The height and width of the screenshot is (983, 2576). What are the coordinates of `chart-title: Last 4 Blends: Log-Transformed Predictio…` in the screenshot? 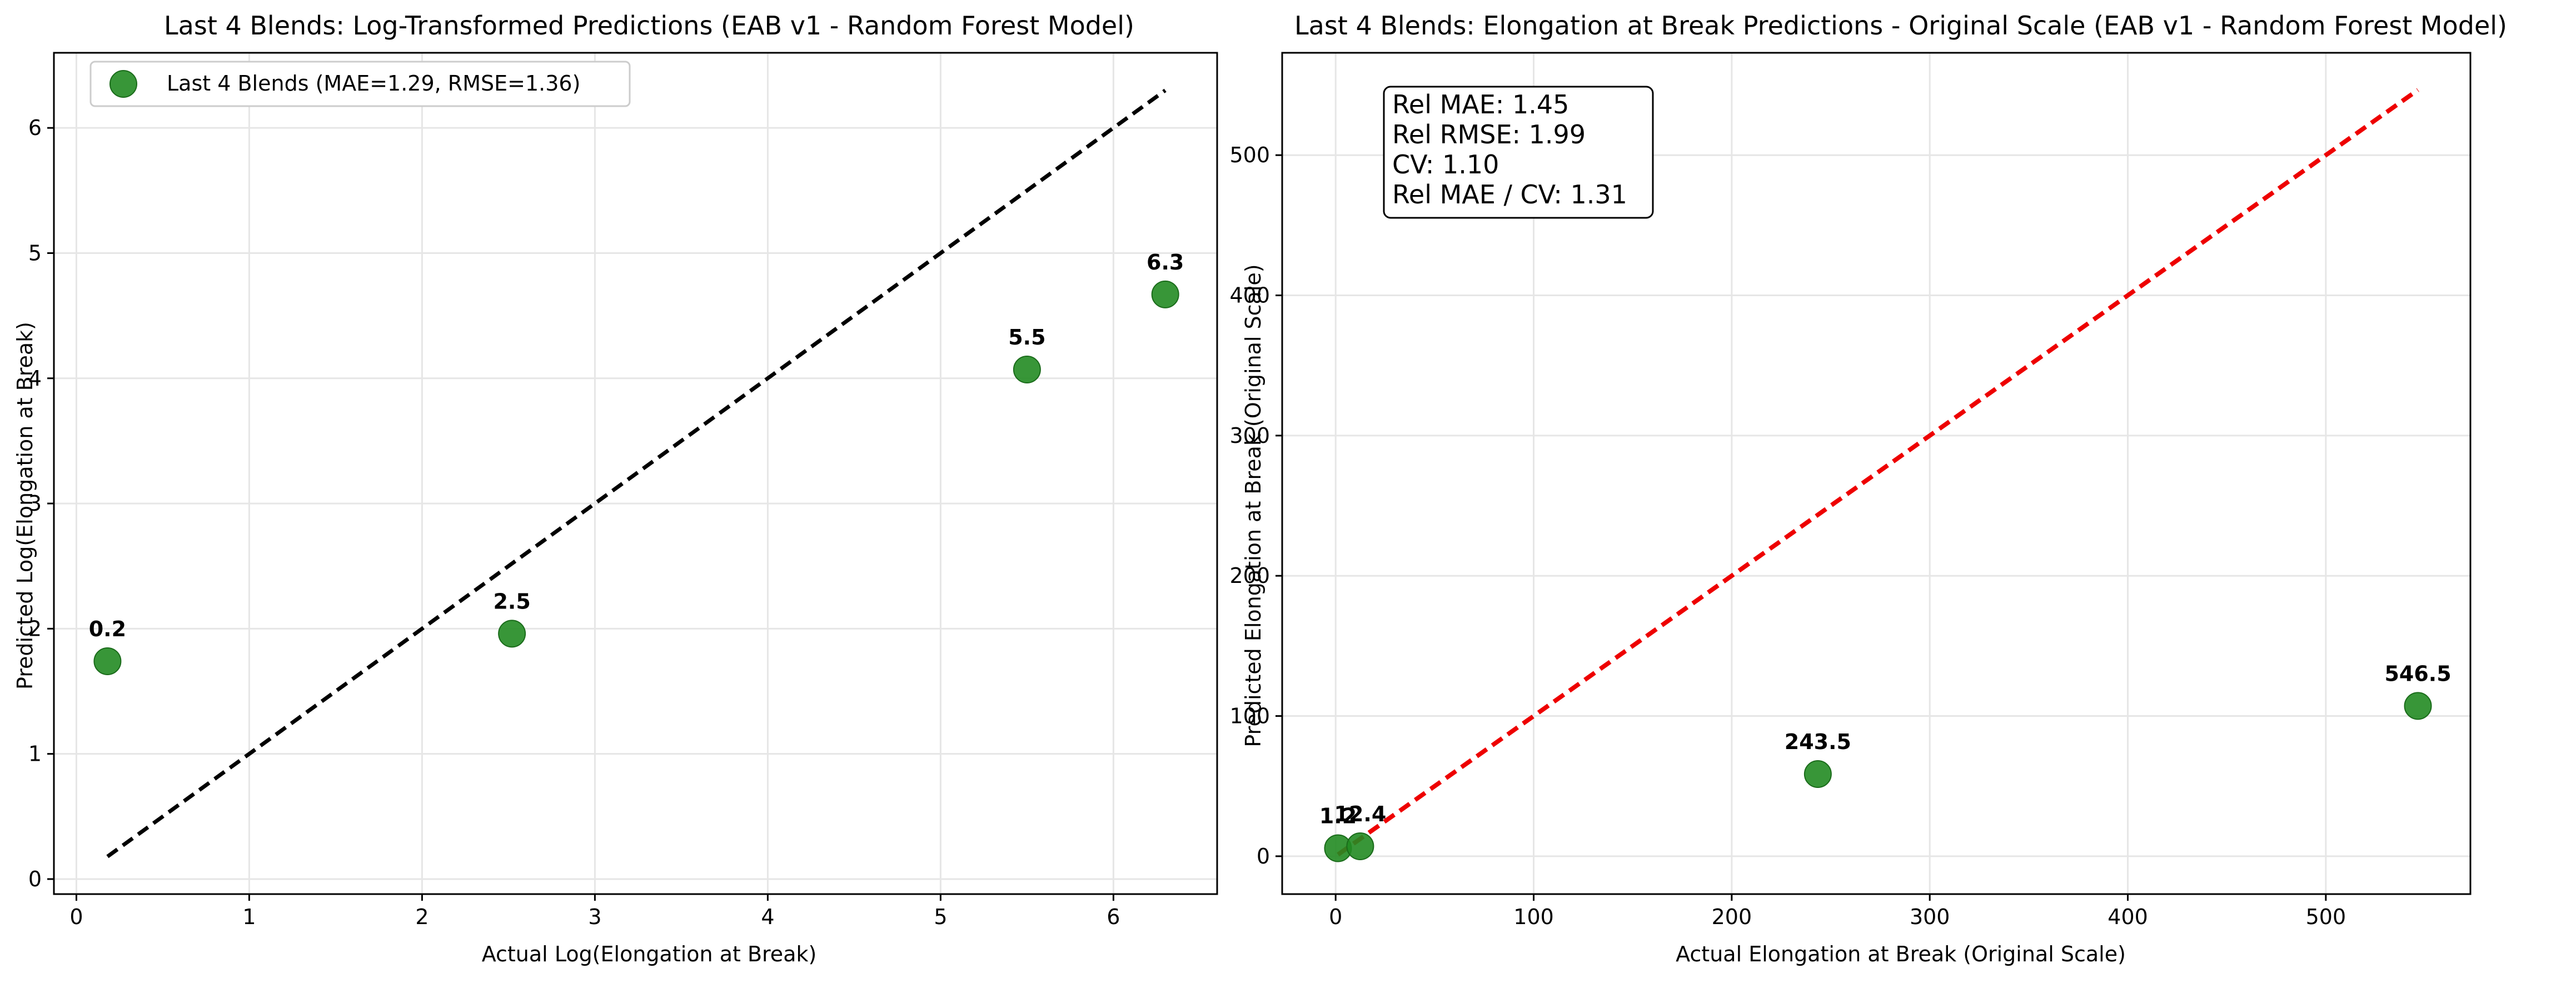 It's located at (649, 26).